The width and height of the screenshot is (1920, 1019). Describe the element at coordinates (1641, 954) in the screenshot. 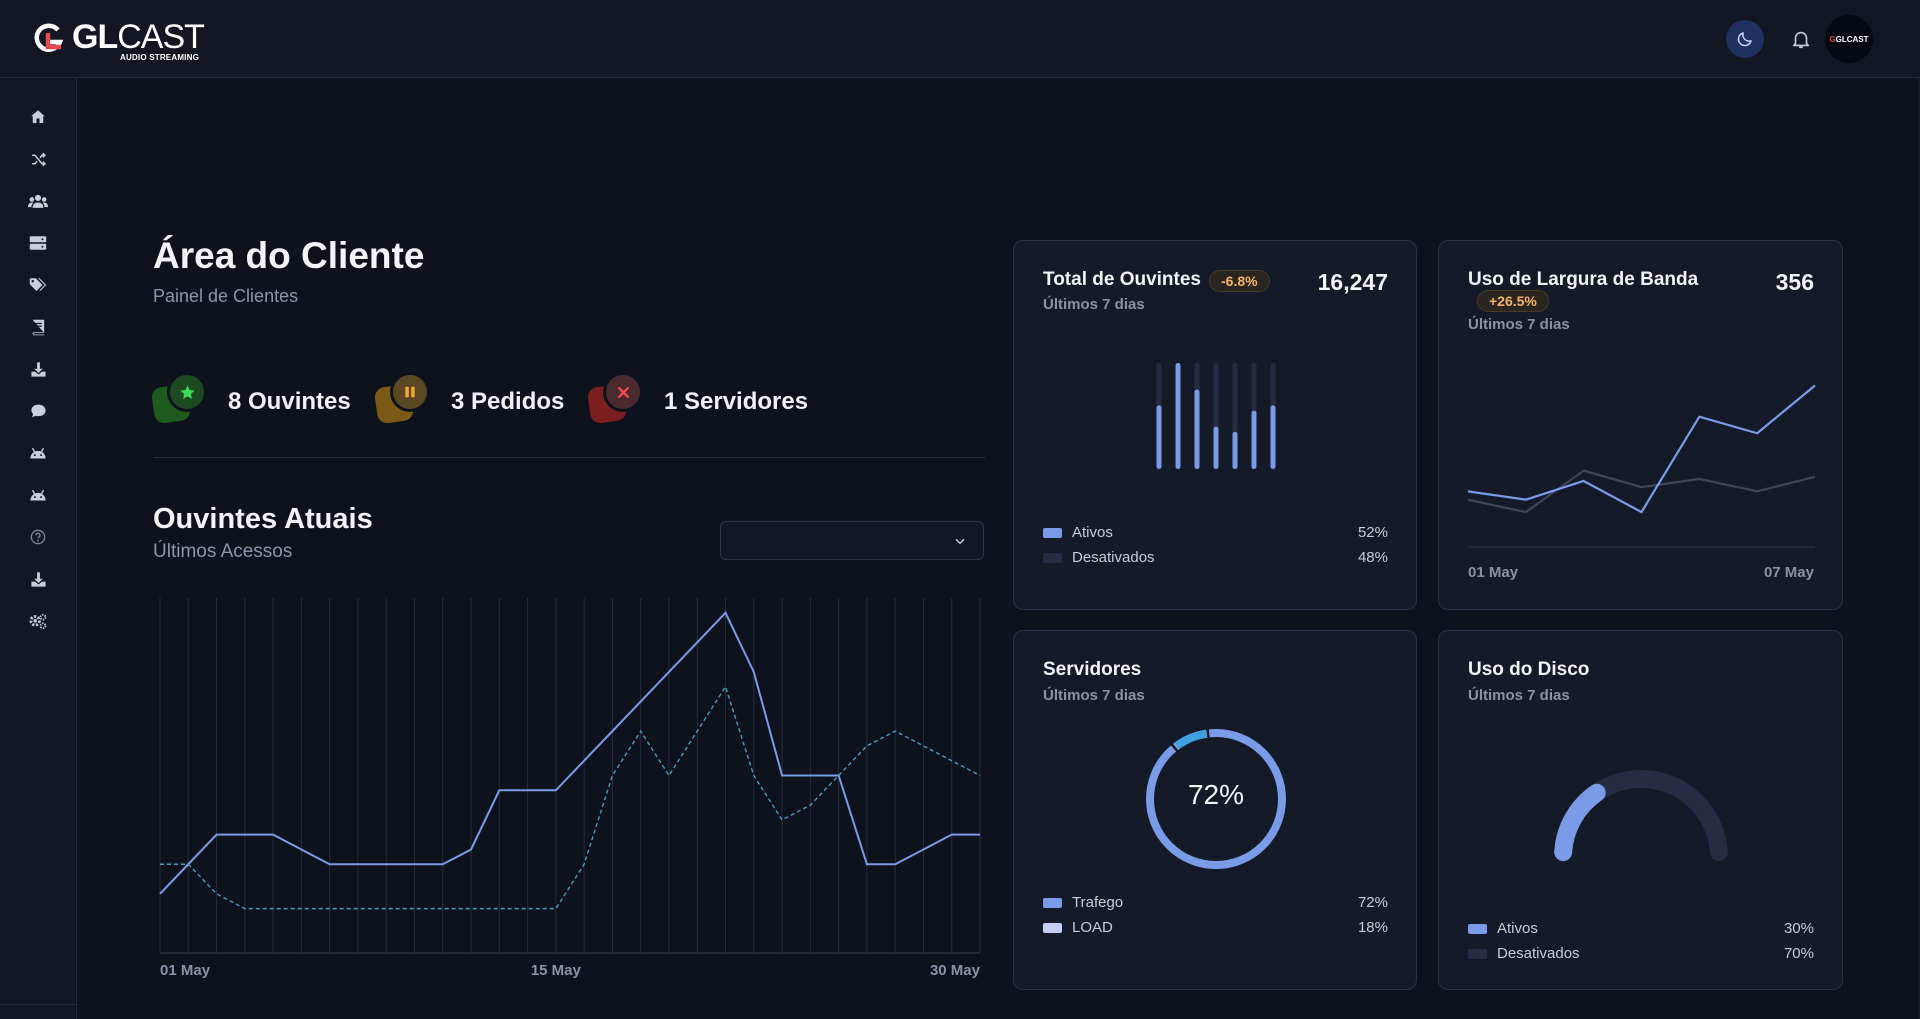

I see `legend-item: Desativados 70%` at that location.